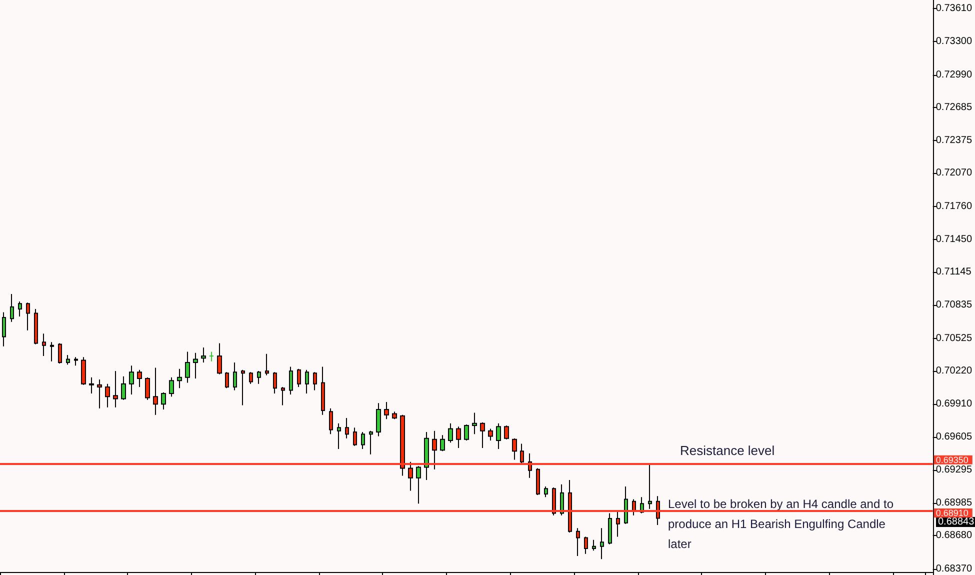 The width and height of the screenshot is (975, 575). I want to click on y-tick-label: 0.73610, so click(954, 8).